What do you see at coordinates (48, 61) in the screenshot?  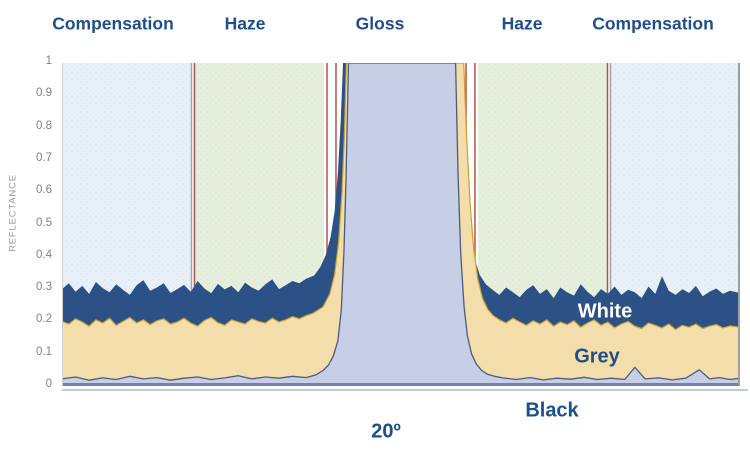 I see `y-tick-label: 1` at bounding box center [48, 61].